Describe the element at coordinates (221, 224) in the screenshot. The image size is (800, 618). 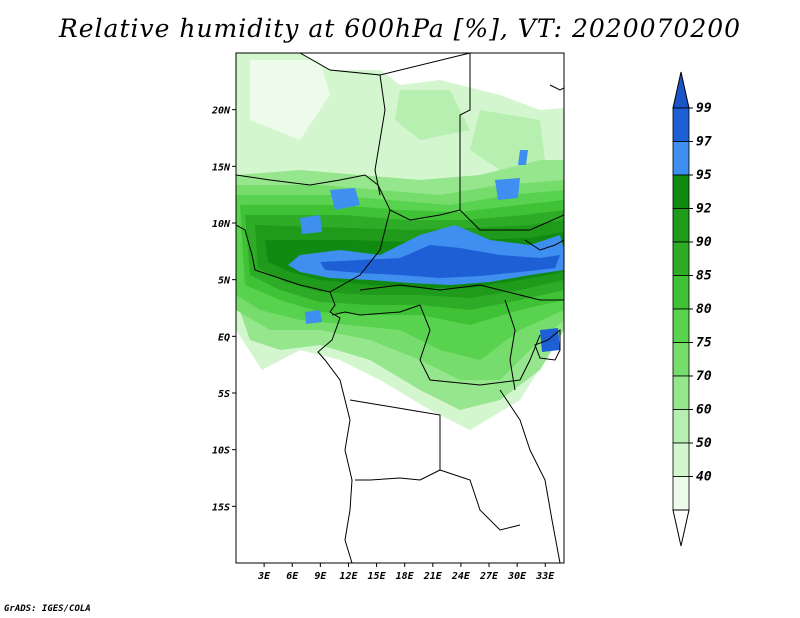
I see `lat-tick-label: 10N` at that location.